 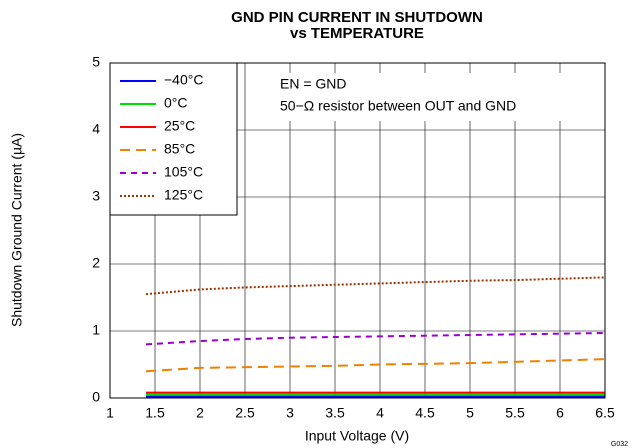 What do you see at coordinates (179, 126) in the screenshot?
I see `legend-label: 25°C` at bounding box center [179, 126].